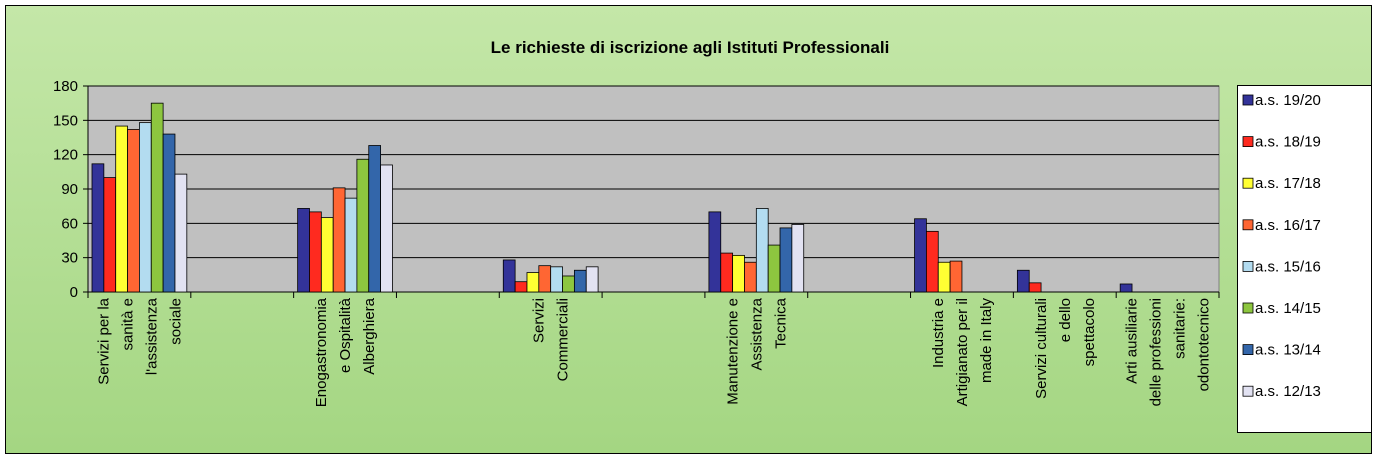 This screenshot has width=1375, height=464. I want to click on y-tick-label: 60, so click(69, 223).